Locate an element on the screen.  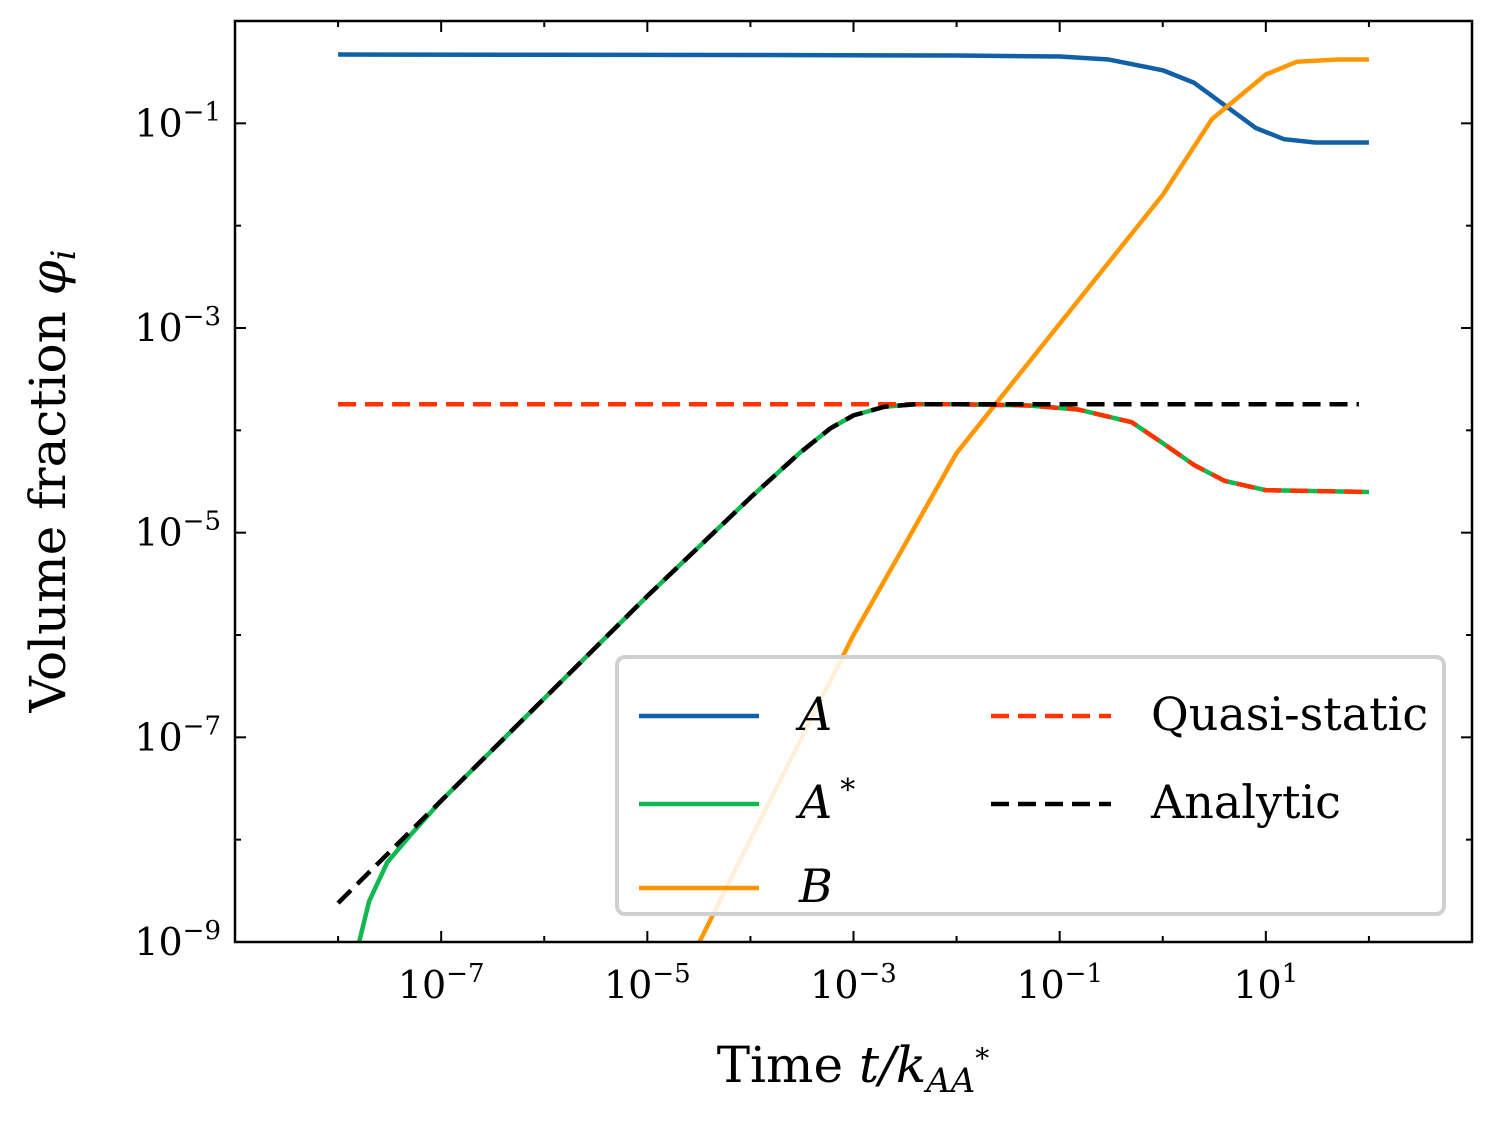
x-tick-label: 10⁻⁷ is located at coordinates (441, 983).